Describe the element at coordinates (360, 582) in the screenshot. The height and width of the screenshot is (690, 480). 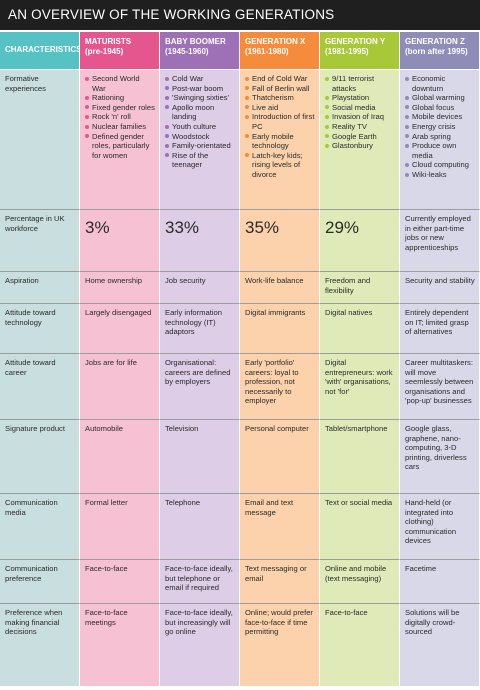
I see `preference-generation-y: Online and mobile (text messaging)` at that location.